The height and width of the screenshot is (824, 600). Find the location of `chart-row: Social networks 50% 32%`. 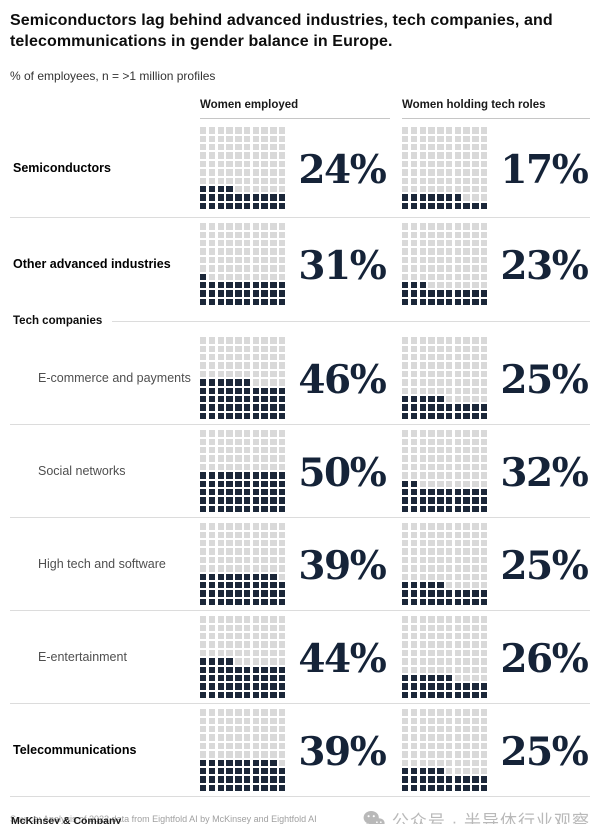

chart-row: Social networks 50% 32% is located at coordinates (300, 471).